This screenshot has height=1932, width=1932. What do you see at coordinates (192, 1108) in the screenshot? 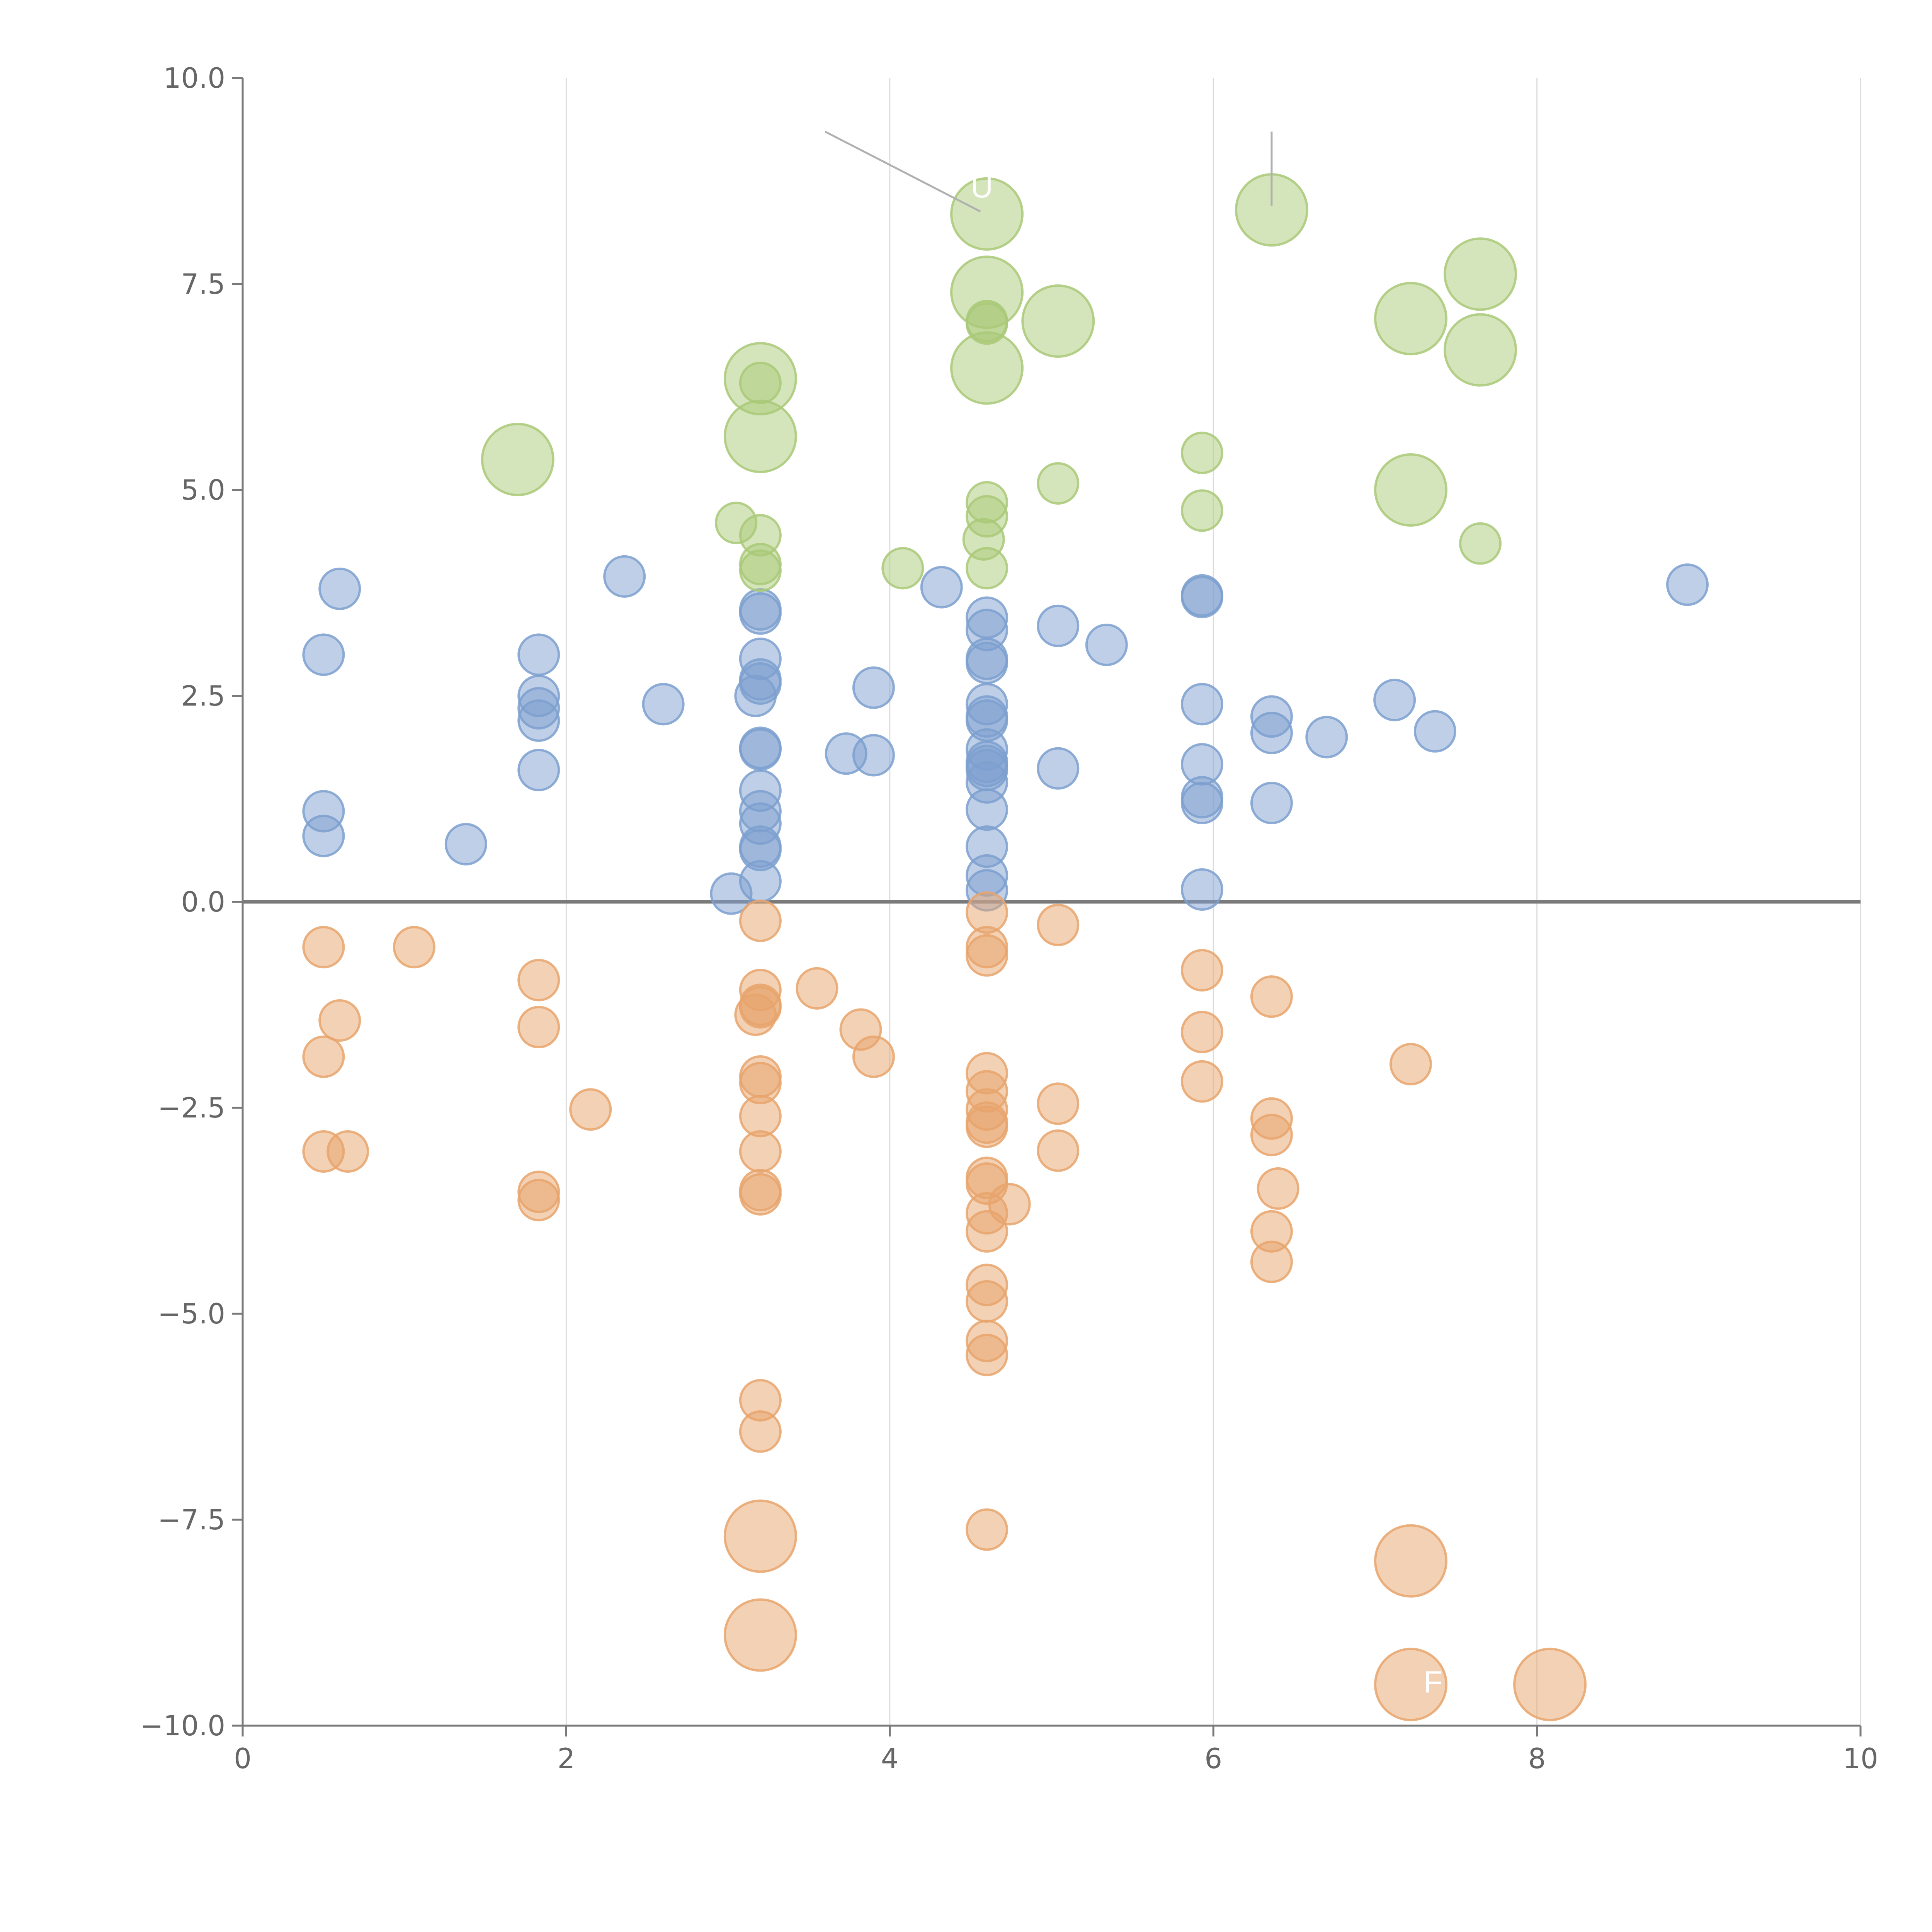
I see `y-tick-label: −2.5` at bounding box center [192, 1108].